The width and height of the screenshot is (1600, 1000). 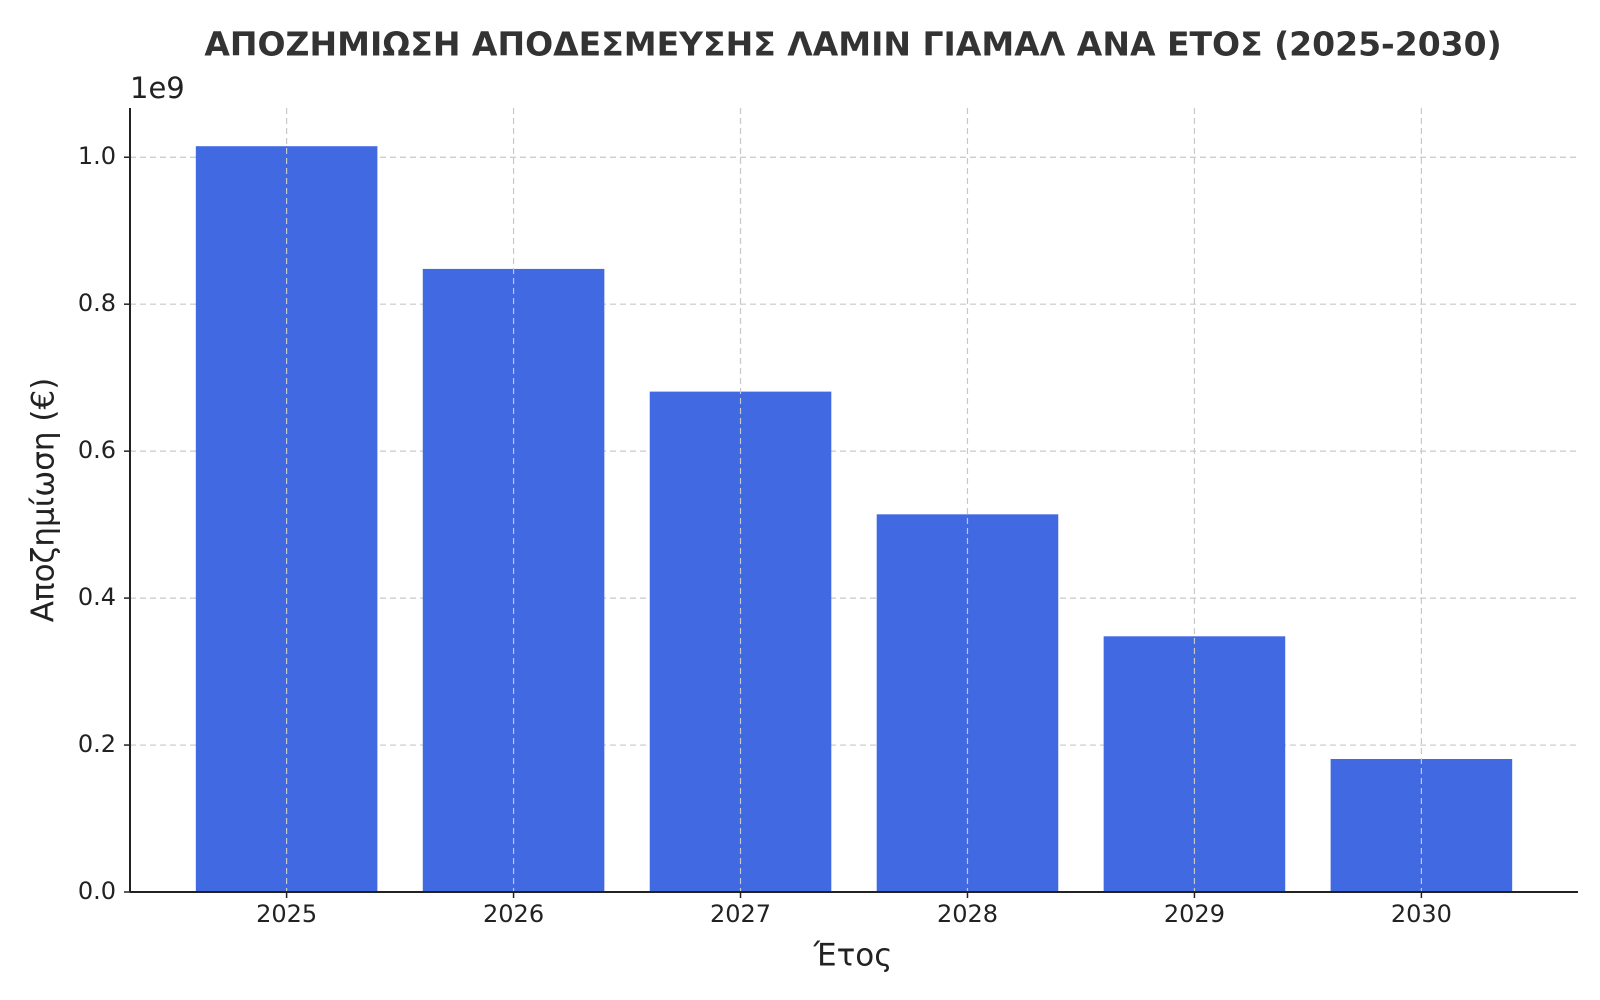 What do you see at coordinates (97, 744) in the screenshot?
I see `y-tick-label: 0.2` at bounding box center [97, 744].